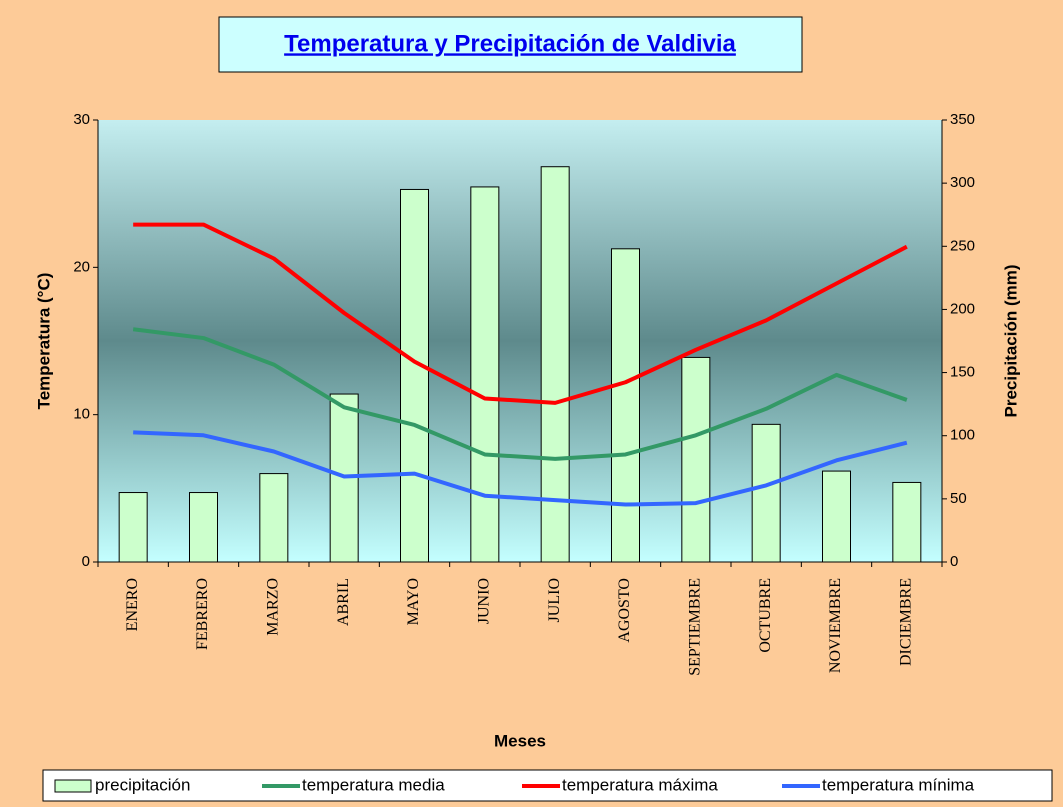  What do you see at coordinates (695, 627) in the screenshot?
I see `x-tick-label: SEPTIEMBRE` at bounding box center [695, 627].